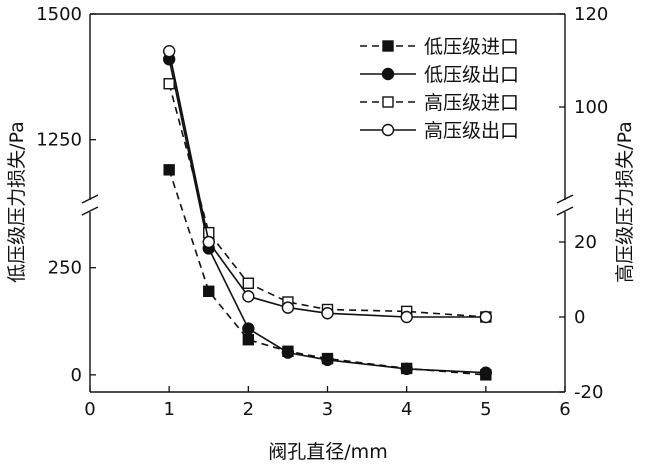  Describe the element at coordinates (471, 47) in the screenshot. I see `legend-label-1: 低压级进口` at that location.